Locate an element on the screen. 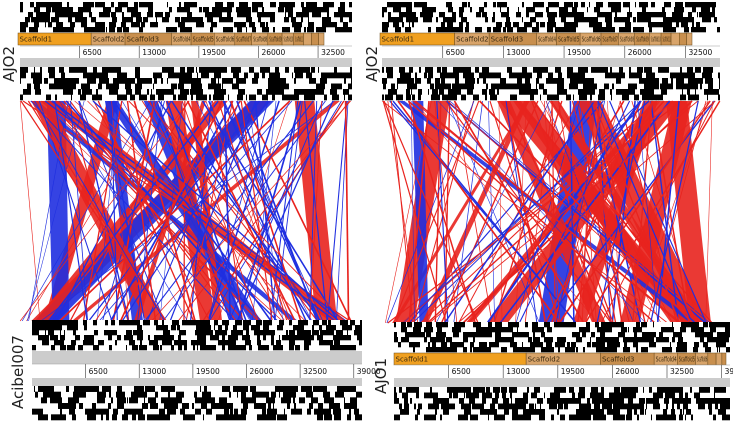 Image resolution: width=733 pixels, height=424 pixels. left-top-ruler: 6500 13000 19500 26000 32500 is located at coordinates (186, 51).